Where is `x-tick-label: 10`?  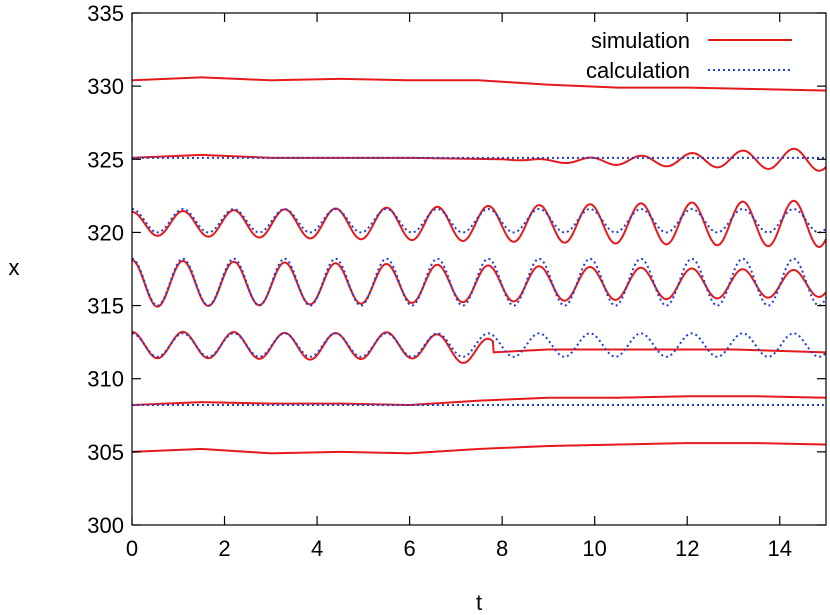
x-tick-label: 10 is located at coordinates (594, 548).